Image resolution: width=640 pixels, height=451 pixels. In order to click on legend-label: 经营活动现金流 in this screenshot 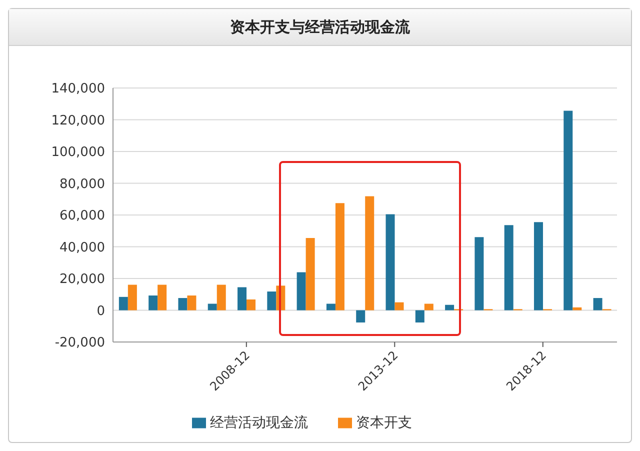, I will do `click(259, 423)`.